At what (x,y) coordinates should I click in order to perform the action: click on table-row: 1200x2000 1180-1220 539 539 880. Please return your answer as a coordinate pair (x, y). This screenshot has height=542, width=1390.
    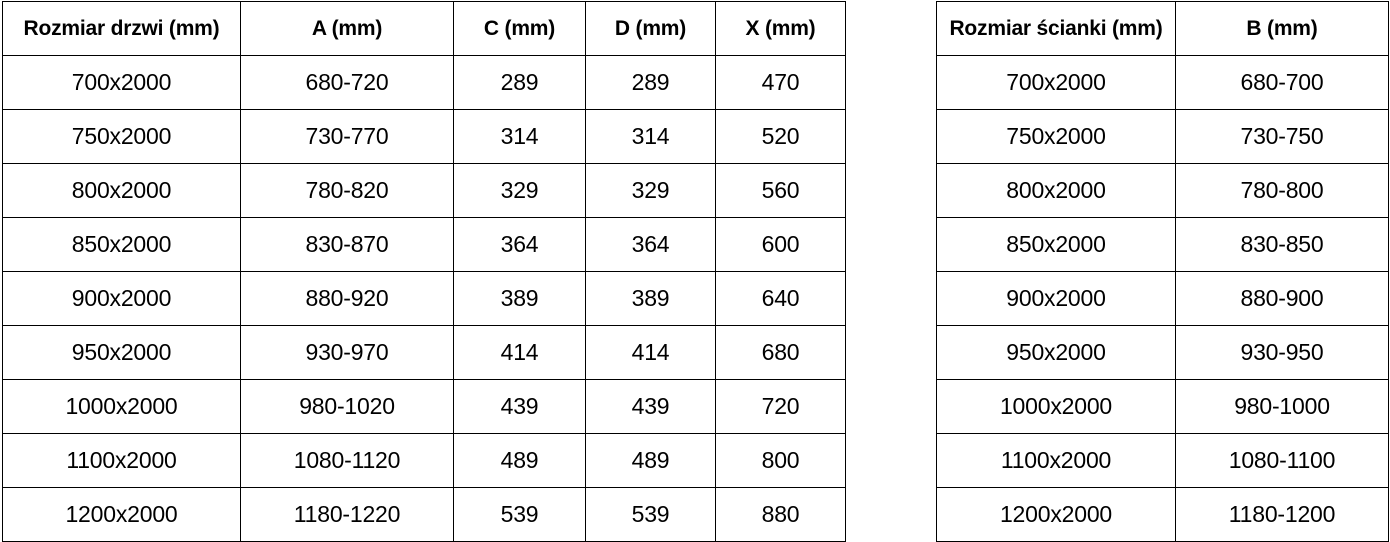
    Looking at the image, I should click on (424, 514).